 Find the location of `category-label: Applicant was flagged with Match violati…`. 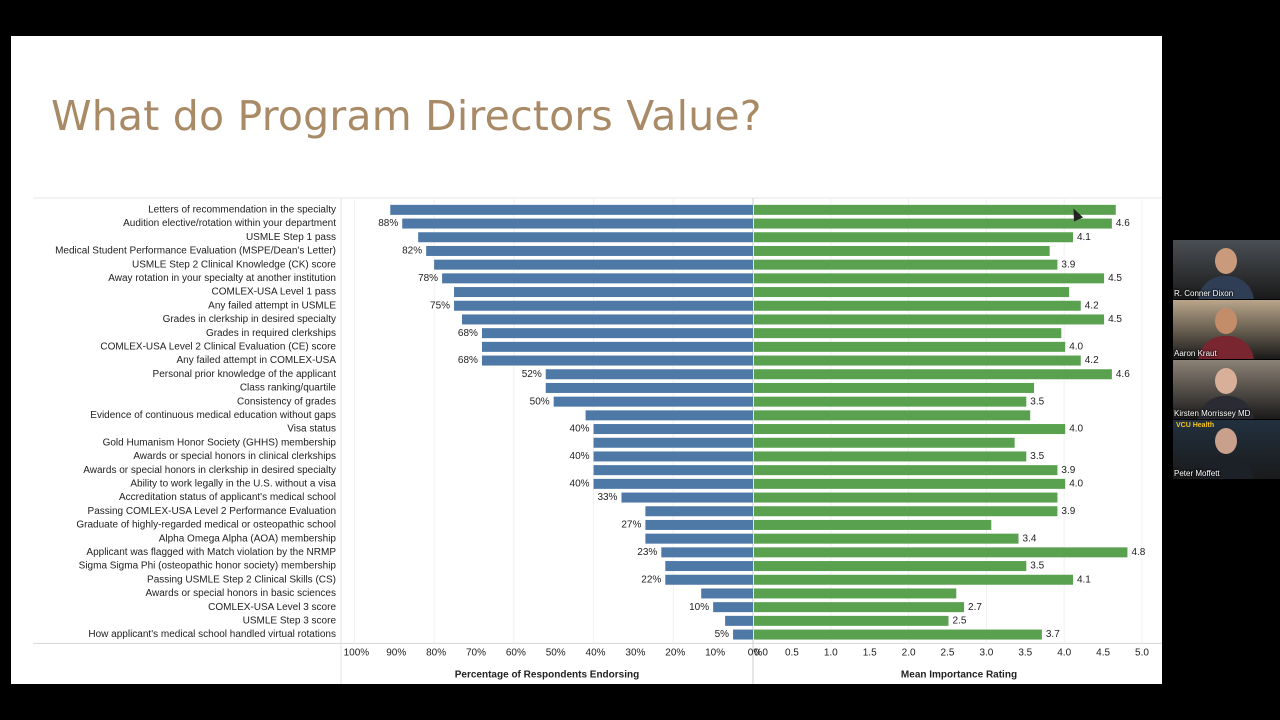

category-label: Applicant was flagged with Match violati… is located at coordinates (211, 552).